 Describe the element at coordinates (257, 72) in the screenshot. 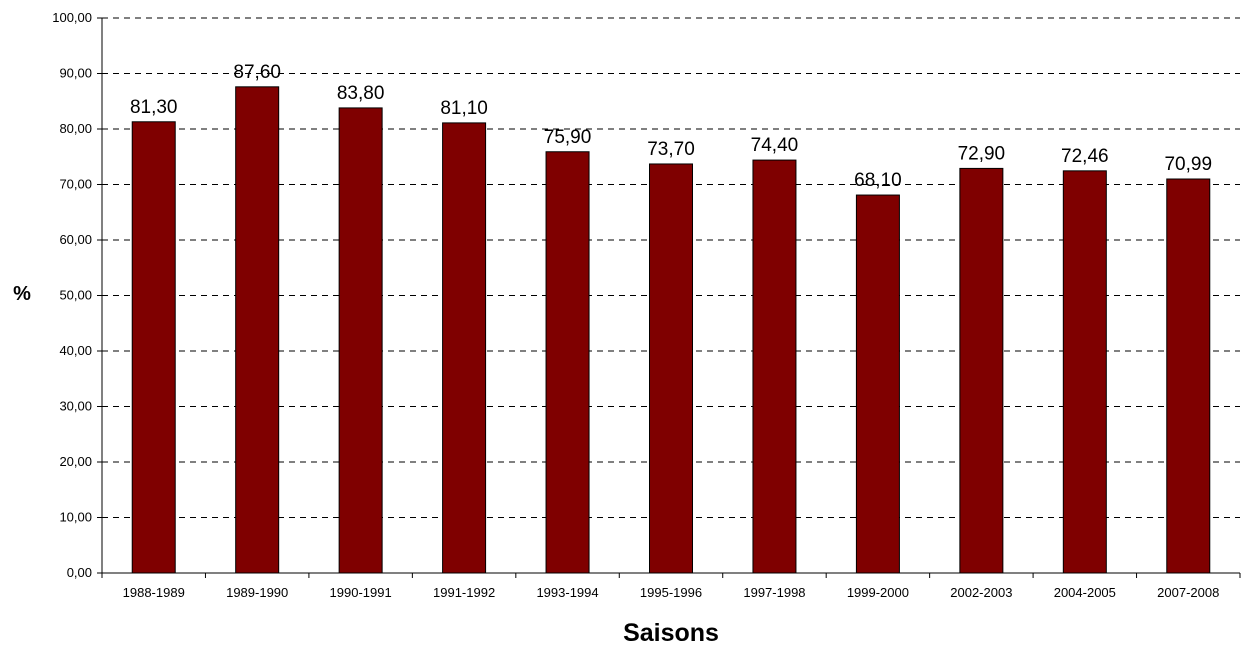

I see `data-label: 87,60` at that location.